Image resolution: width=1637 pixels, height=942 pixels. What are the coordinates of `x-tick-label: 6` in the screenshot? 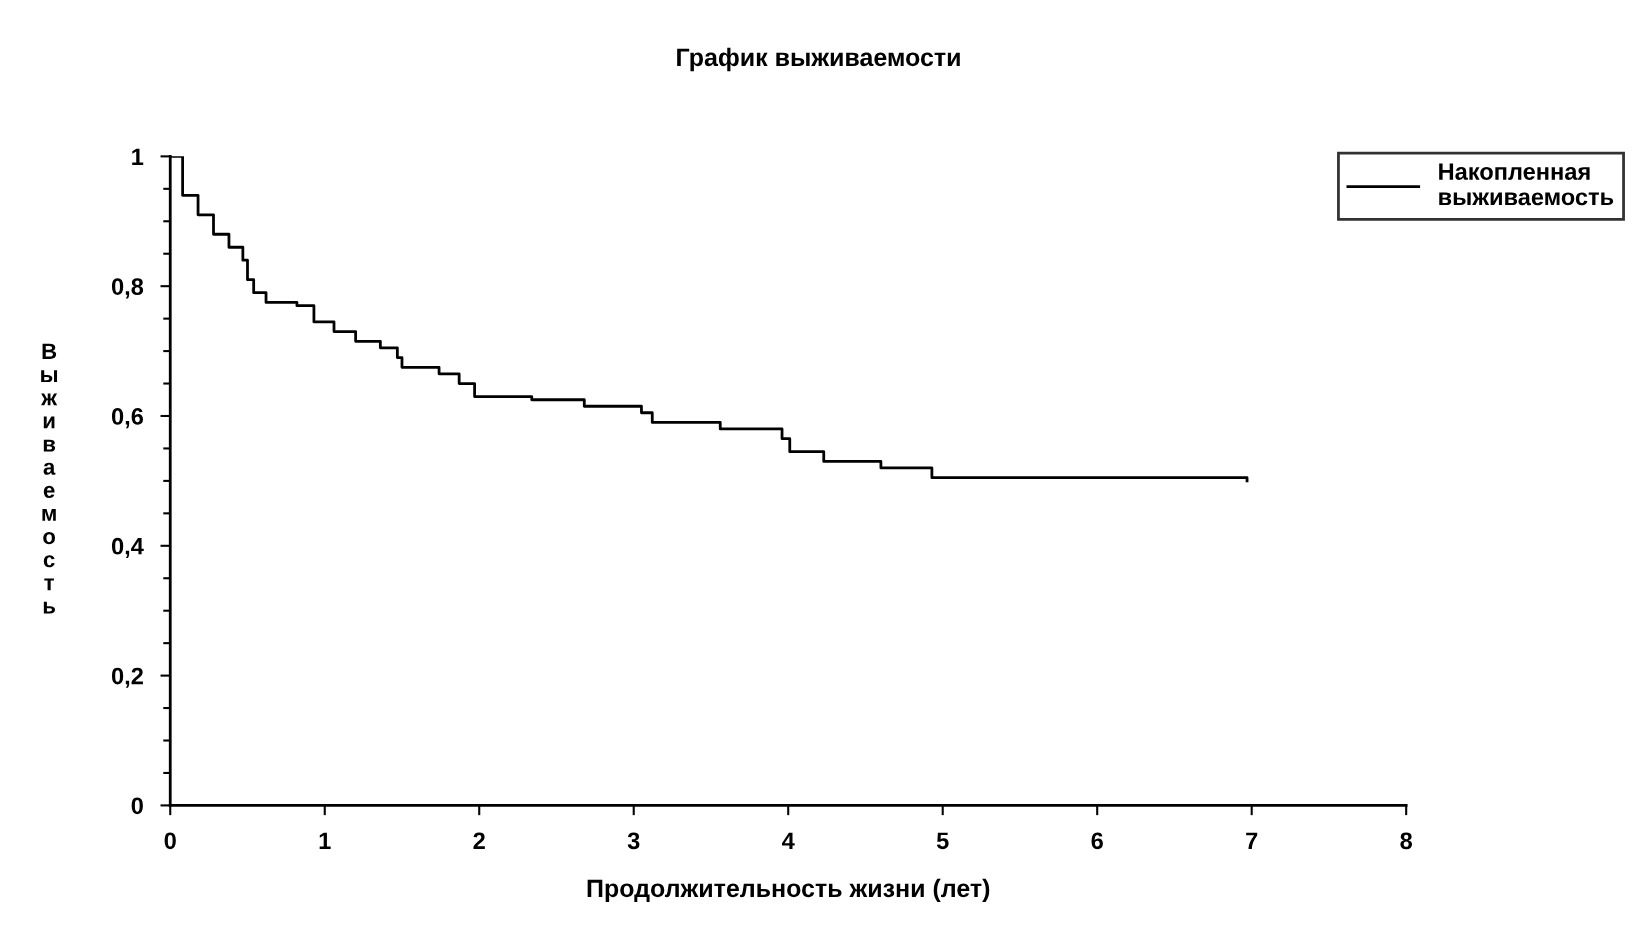 It's located at (1097, 841).